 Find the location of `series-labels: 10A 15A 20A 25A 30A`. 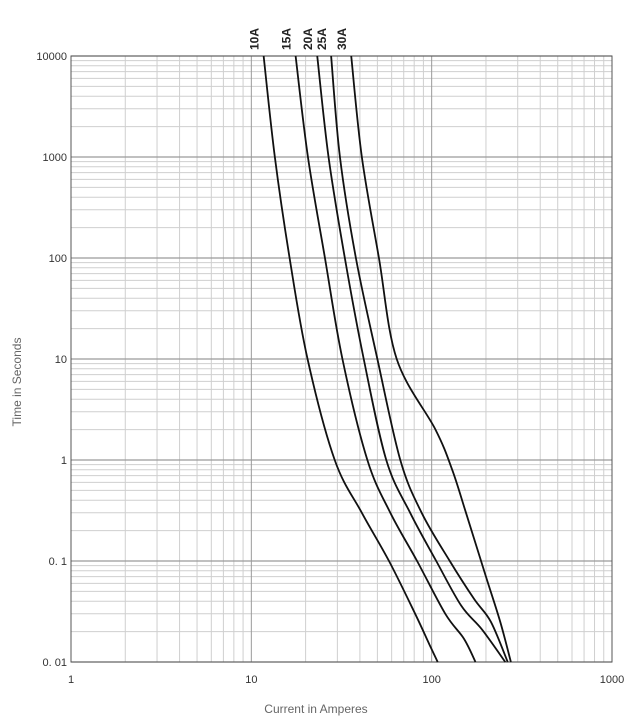

series-labels: 10A 15A 20A 25A 30A is located at coordinates (299, 39).